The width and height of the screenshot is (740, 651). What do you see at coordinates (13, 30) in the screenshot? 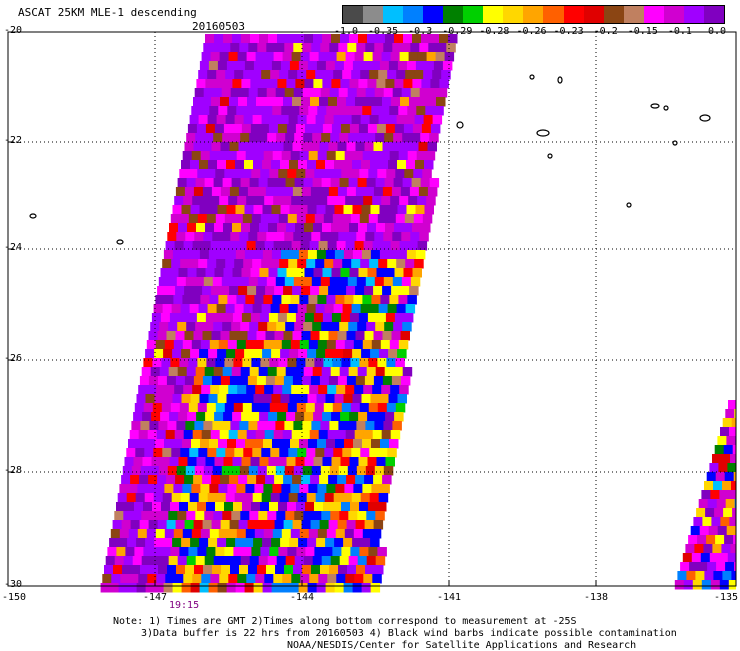
I see `latitude-label: -20` at bounding box center [13, 30].